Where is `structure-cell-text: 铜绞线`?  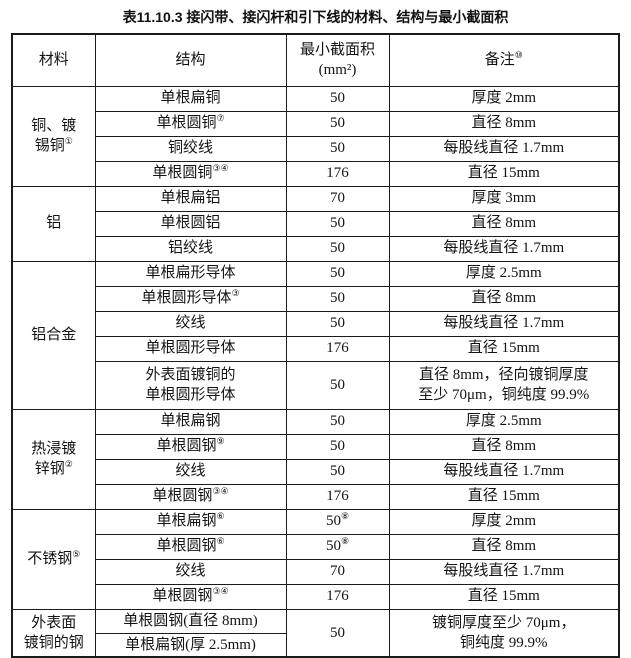
structure-cell-text: 铜绞线 is located at coordinates (190, 148).